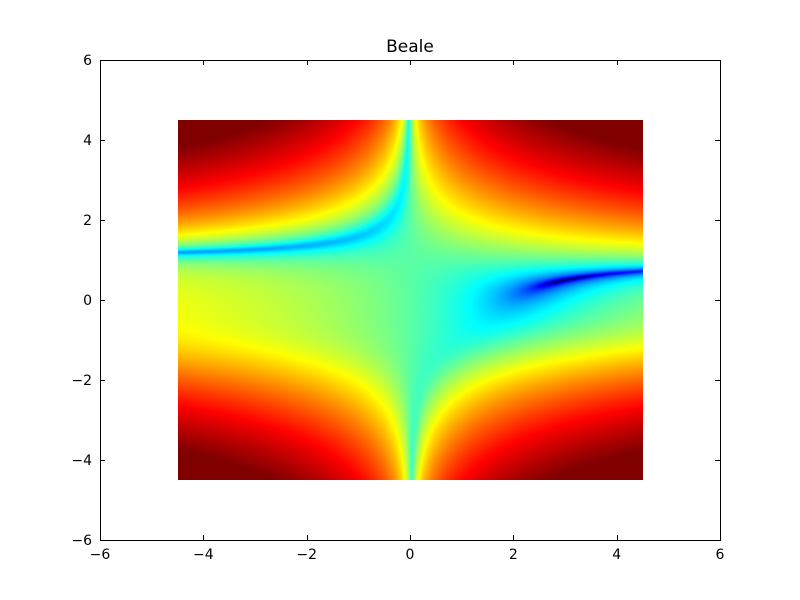 The image size is (800, 600). I want to click on y-tick-label: 2, so click(87, 221).